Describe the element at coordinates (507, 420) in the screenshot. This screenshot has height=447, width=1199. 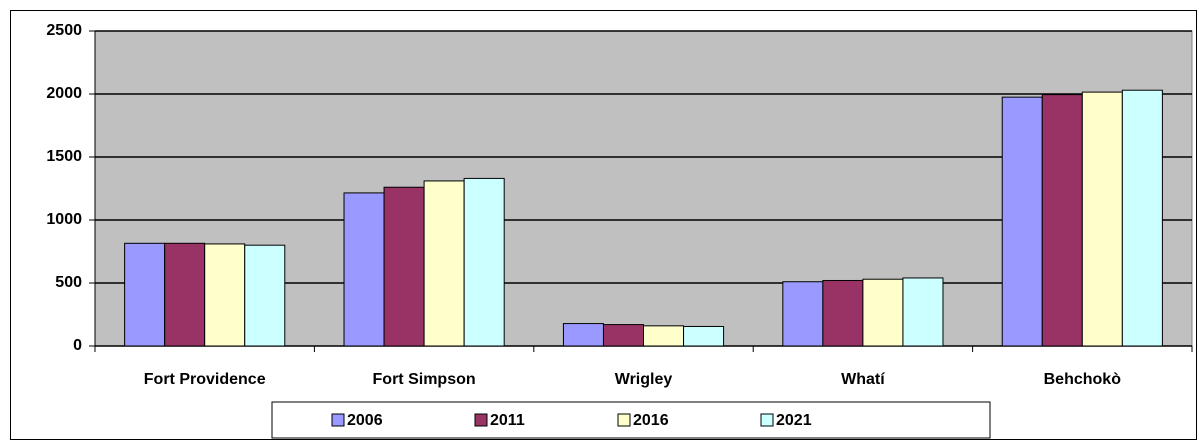
I see `legend-label: 2011` at that location.